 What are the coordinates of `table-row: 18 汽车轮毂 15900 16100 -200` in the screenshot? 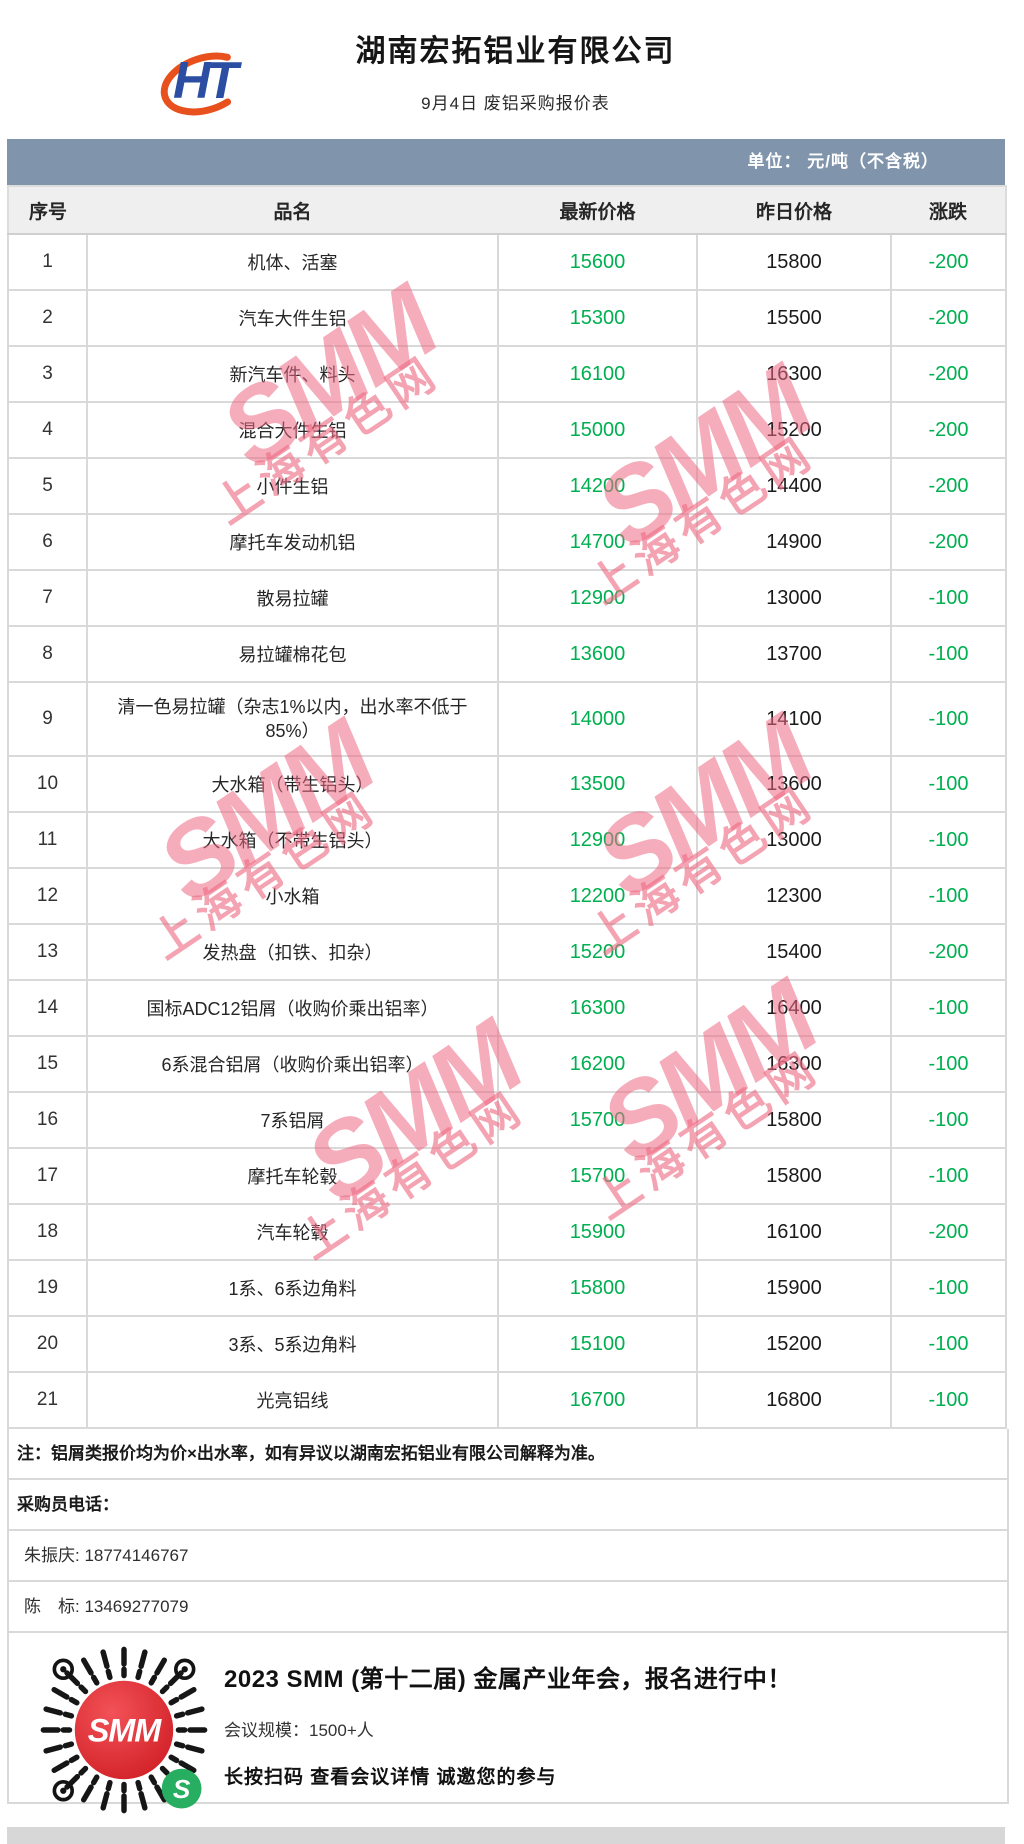 It's located at (507, 1232).